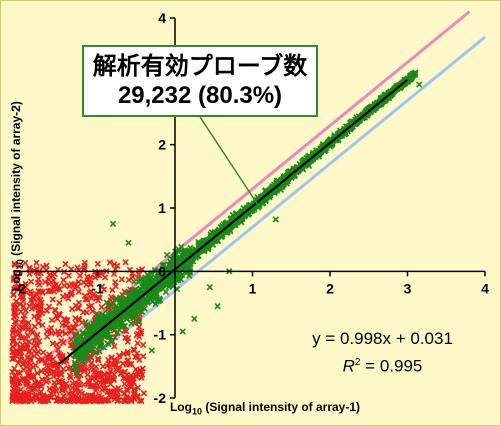 This screenshot has width=501, height=426. What do you see at coordinates (485, 288) in the screenshot?
I see `x-tick-label: 4` at bounding box center [485, 288].